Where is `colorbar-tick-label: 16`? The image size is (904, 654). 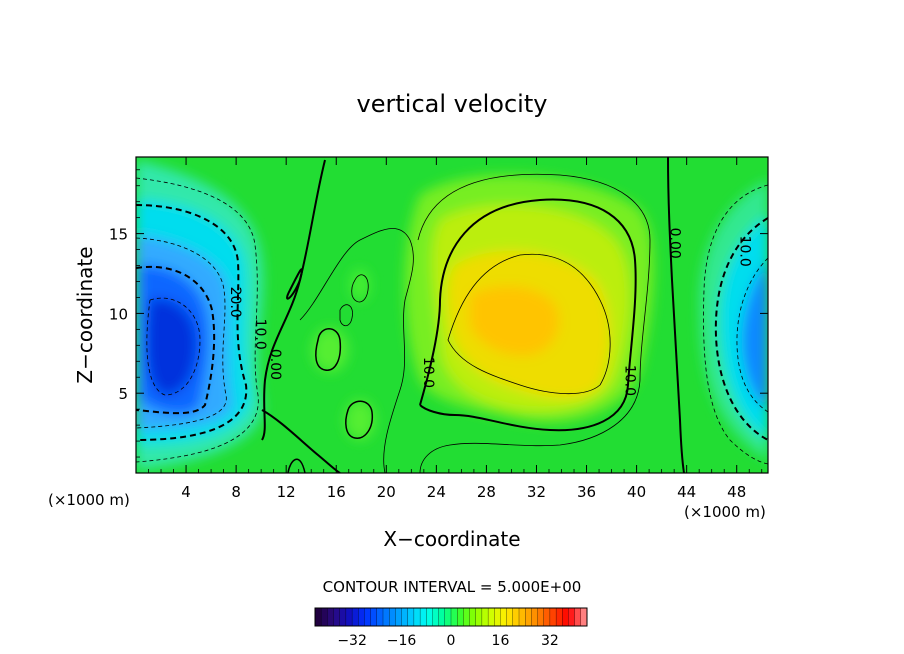 colorbar-tick-label: 16 is located at coordinates (501, 641).